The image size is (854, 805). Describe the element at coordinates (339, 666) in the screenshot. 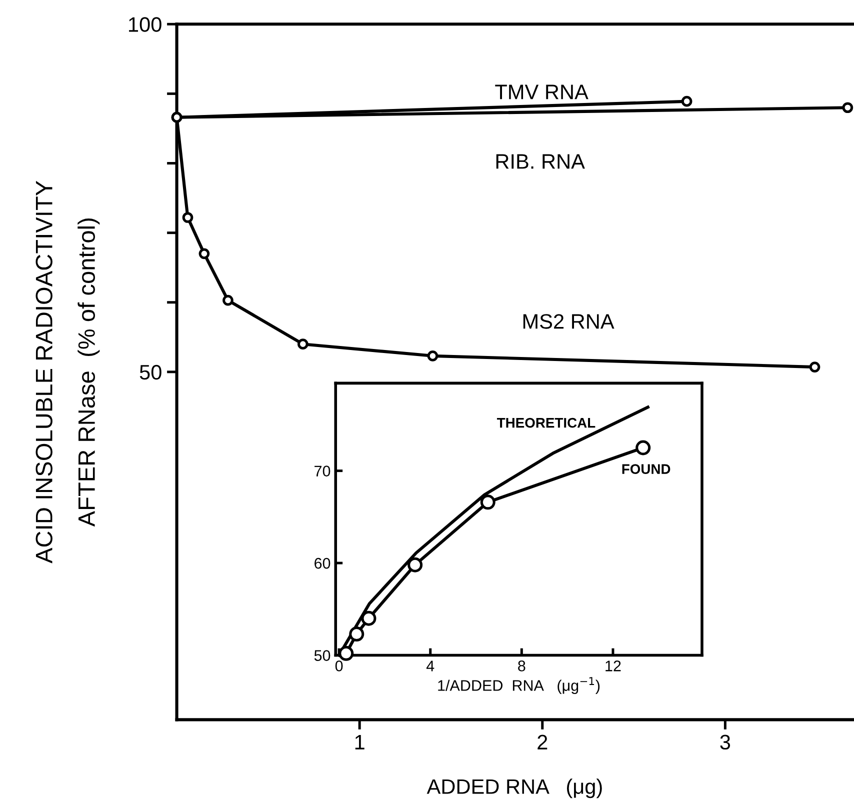

I see `x-tick-label: 0` at that location.